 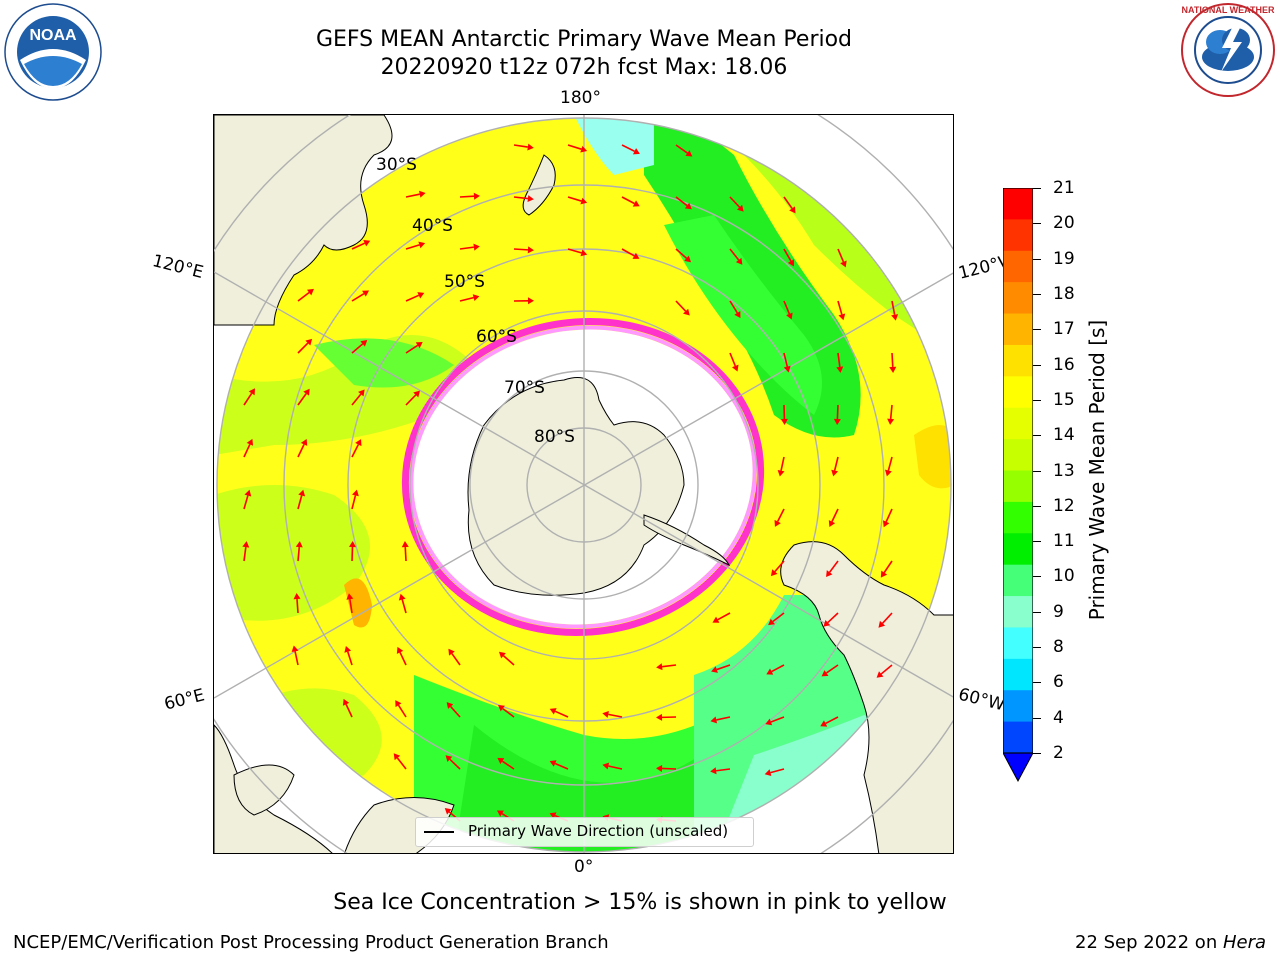 I want to click on colorbar-tick-label: 18, so click(x=1064, y=293).